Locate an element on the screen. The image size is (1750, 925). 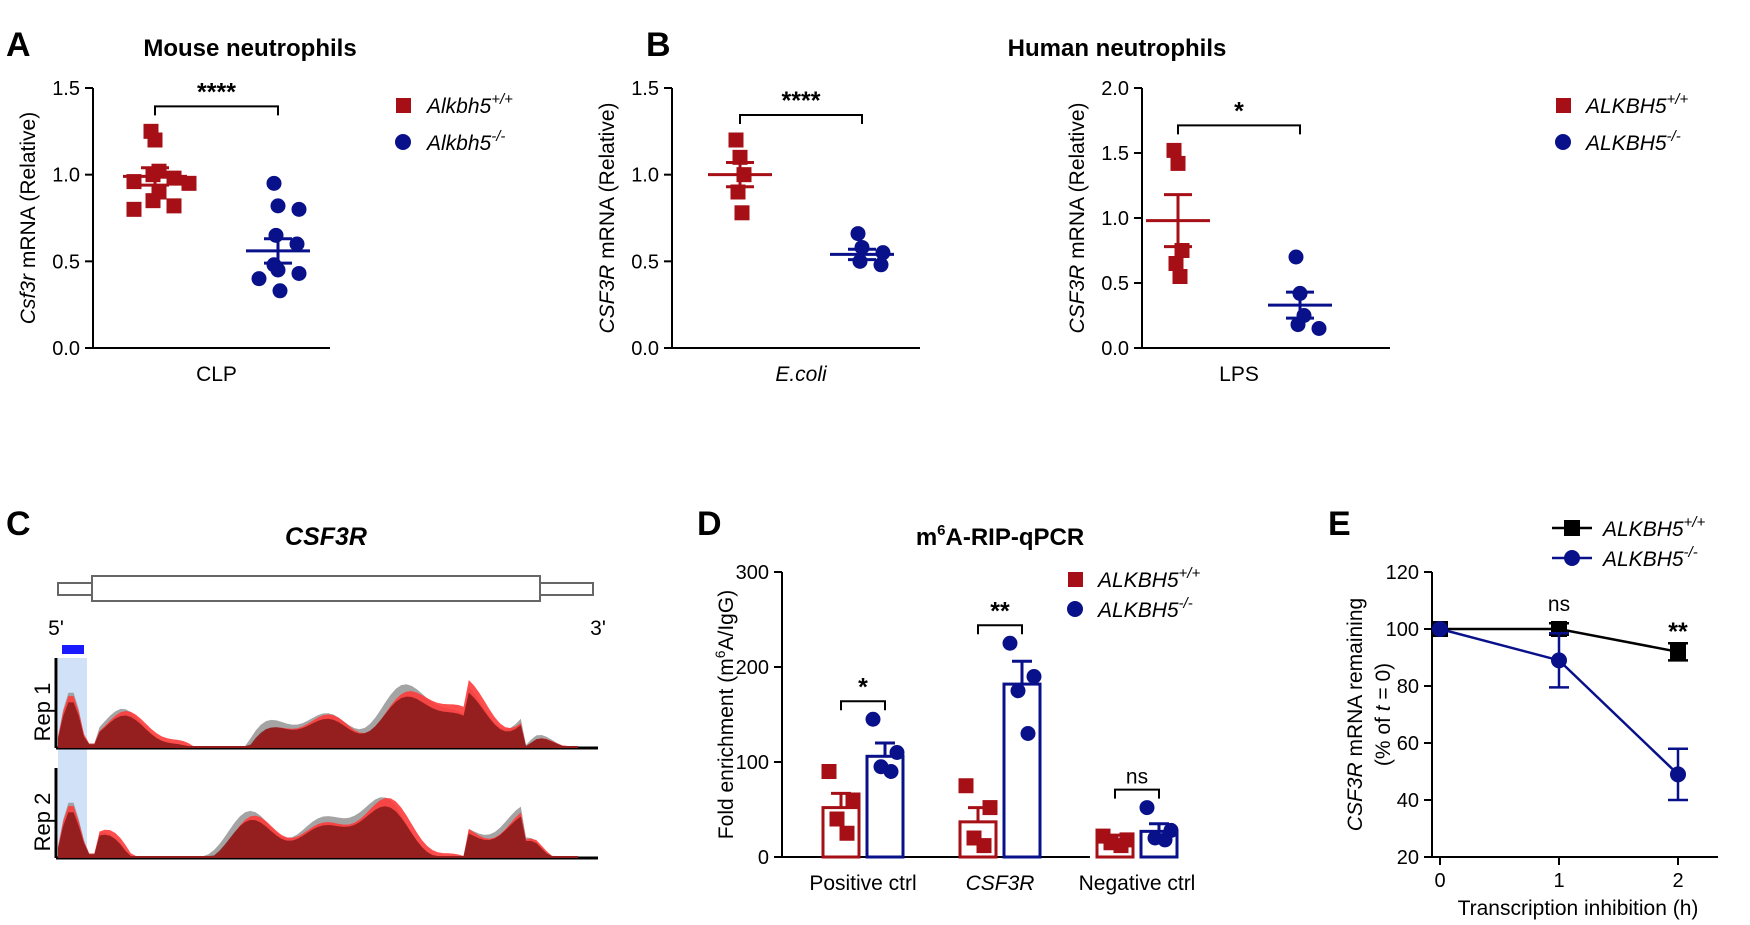
y-tick-label: 40 is located at coordinates (1408, 801).